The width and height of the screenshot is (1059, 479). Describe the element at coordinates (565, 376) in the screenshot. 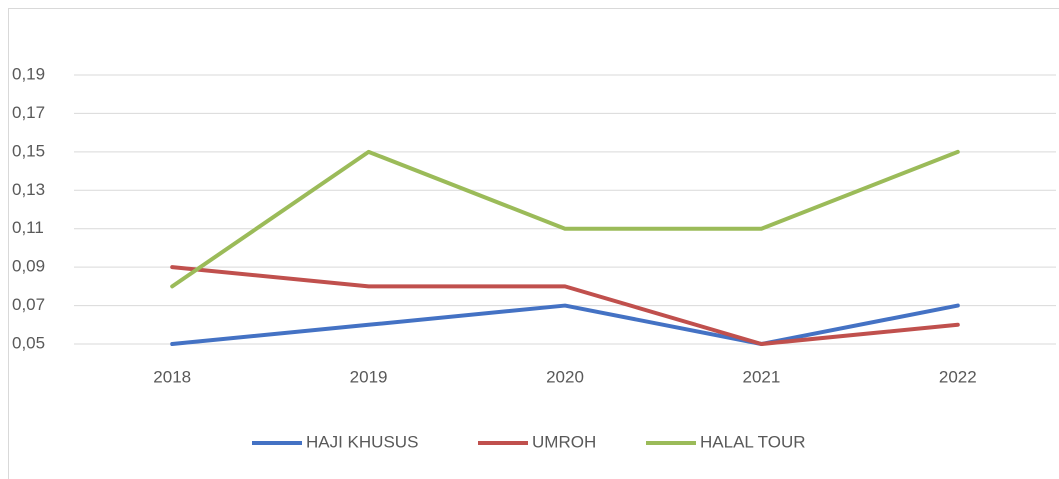

I see `x-tick-label: 2020` at that location.